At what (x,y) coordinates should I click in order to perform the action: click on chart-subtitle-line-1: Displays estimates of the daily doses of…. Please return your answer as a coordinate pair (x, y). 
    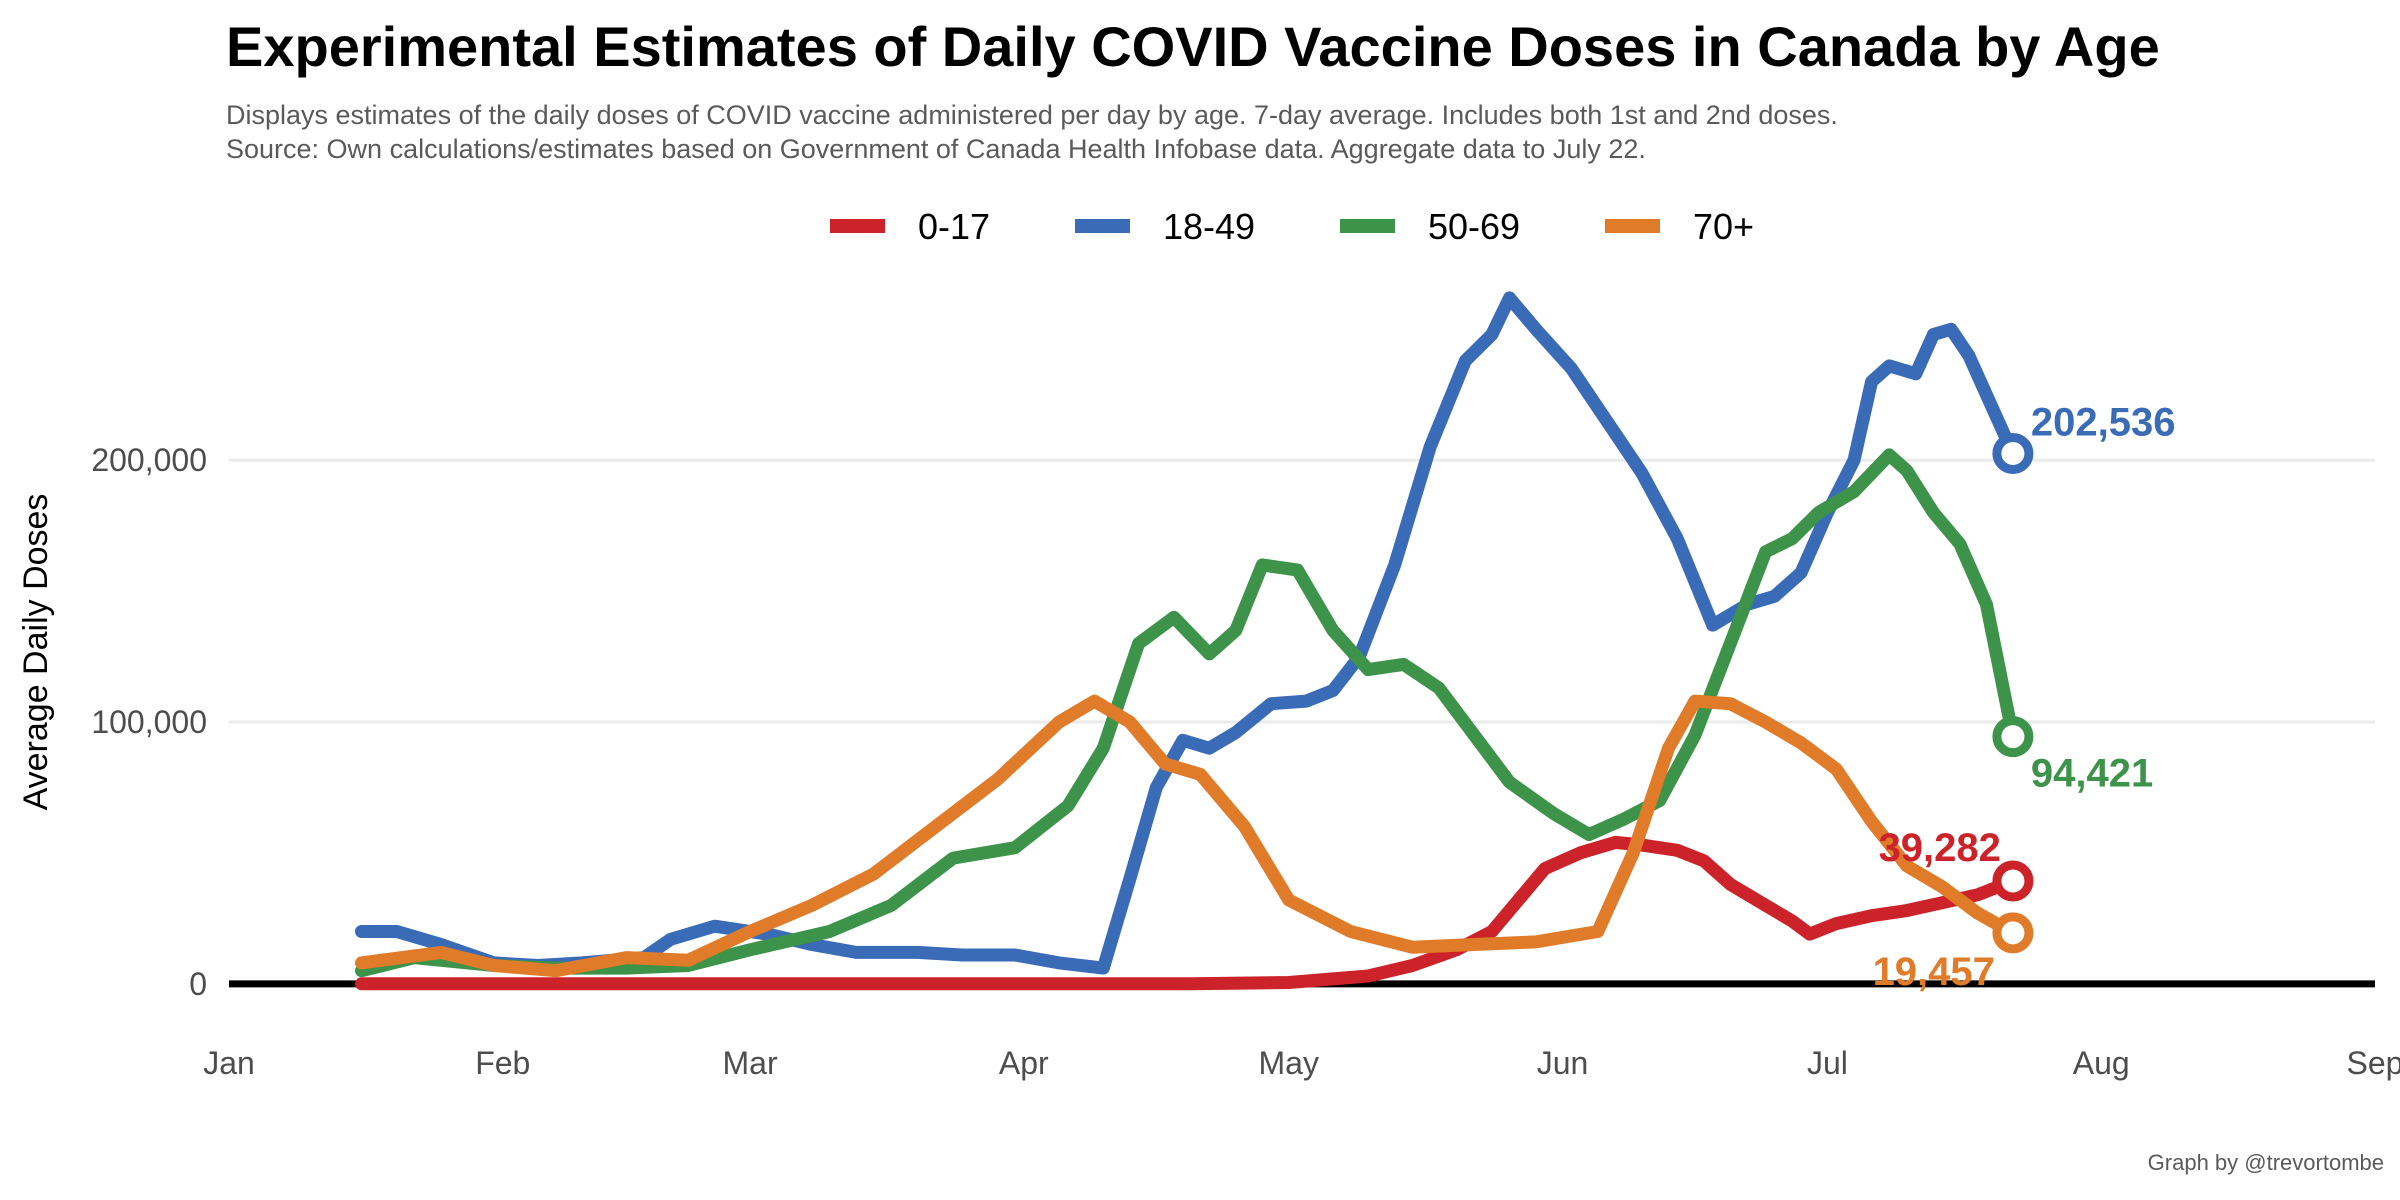
    Looking at the image, I should click on (1032, 115).